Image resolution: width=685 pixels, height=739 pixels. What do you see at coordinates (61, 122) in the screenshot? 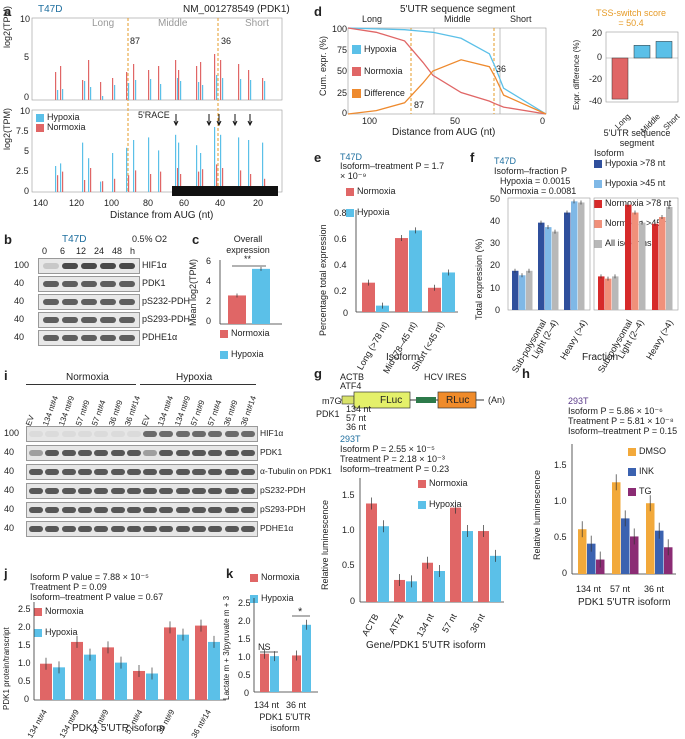
I see `a-legend: Hypoxia Normoxia` at bounding box center [61, 122].